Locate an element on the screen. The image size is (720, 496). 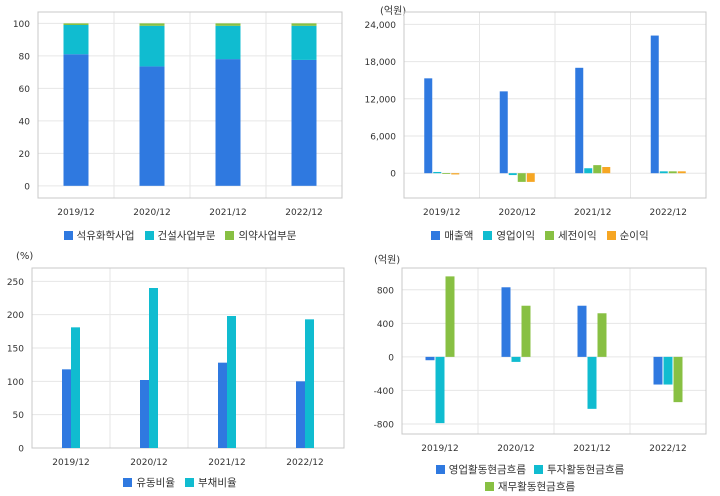
legend-item: 투자활동현금흐름 is located at coordinates (579, 469).